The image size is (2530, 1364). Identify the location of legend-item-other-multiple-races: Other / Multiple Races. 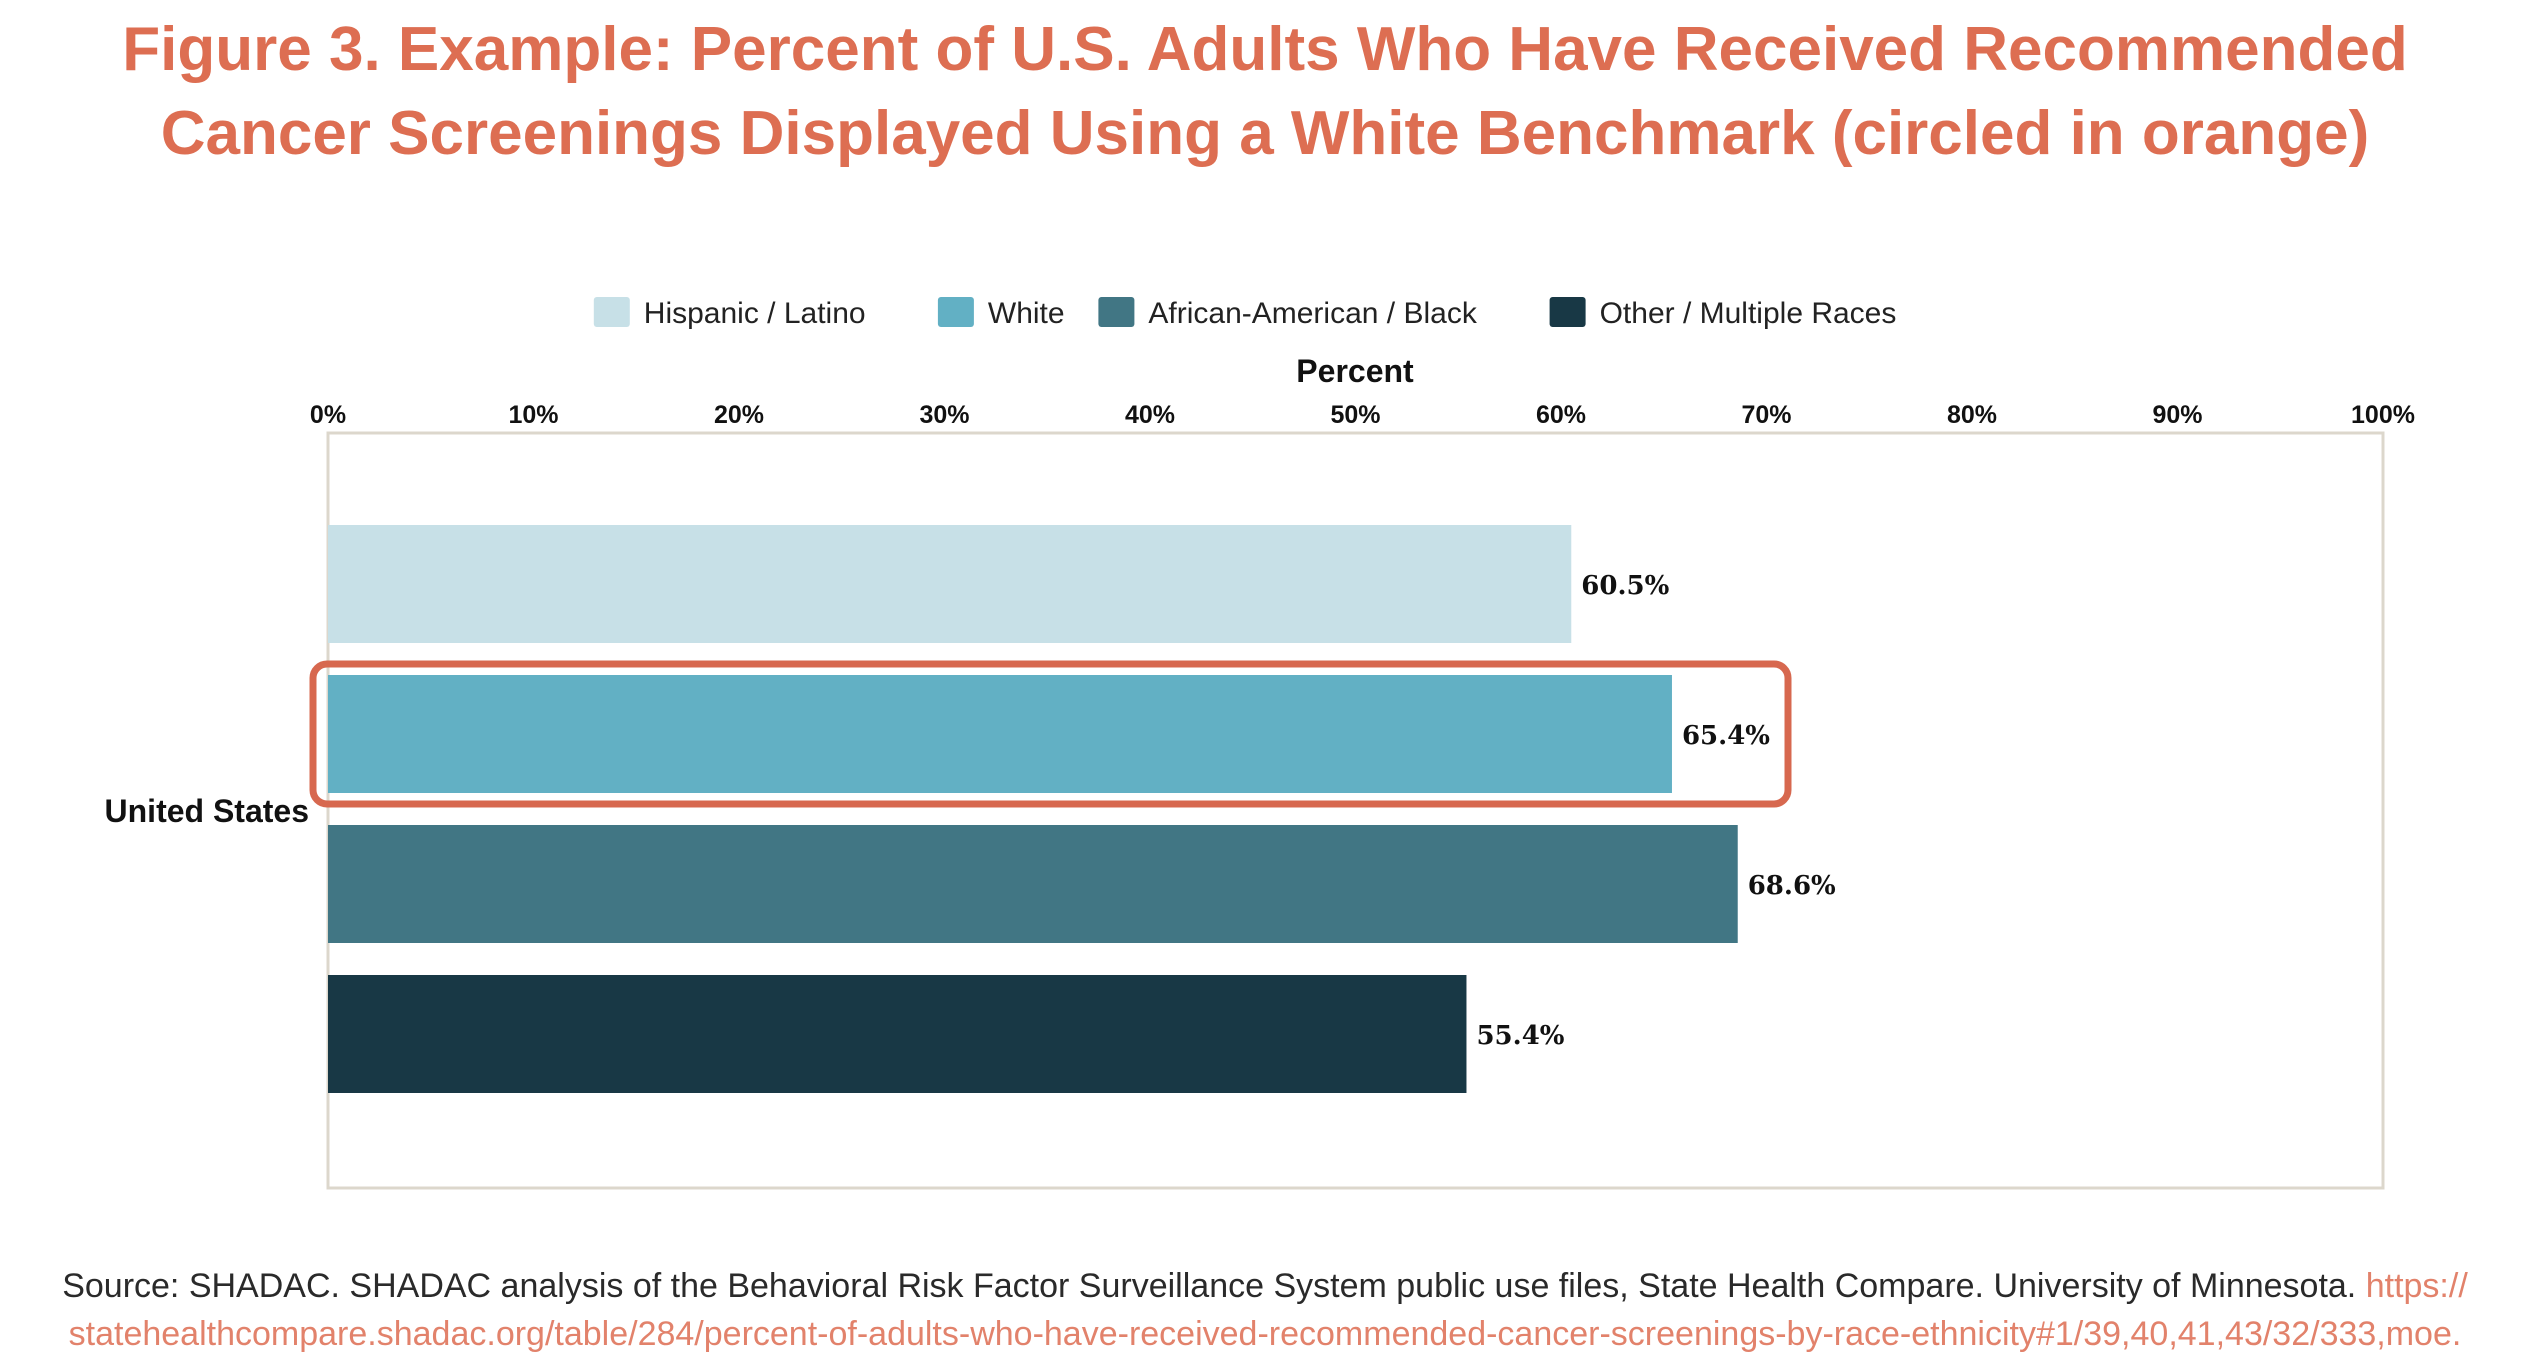
(1723, 313).